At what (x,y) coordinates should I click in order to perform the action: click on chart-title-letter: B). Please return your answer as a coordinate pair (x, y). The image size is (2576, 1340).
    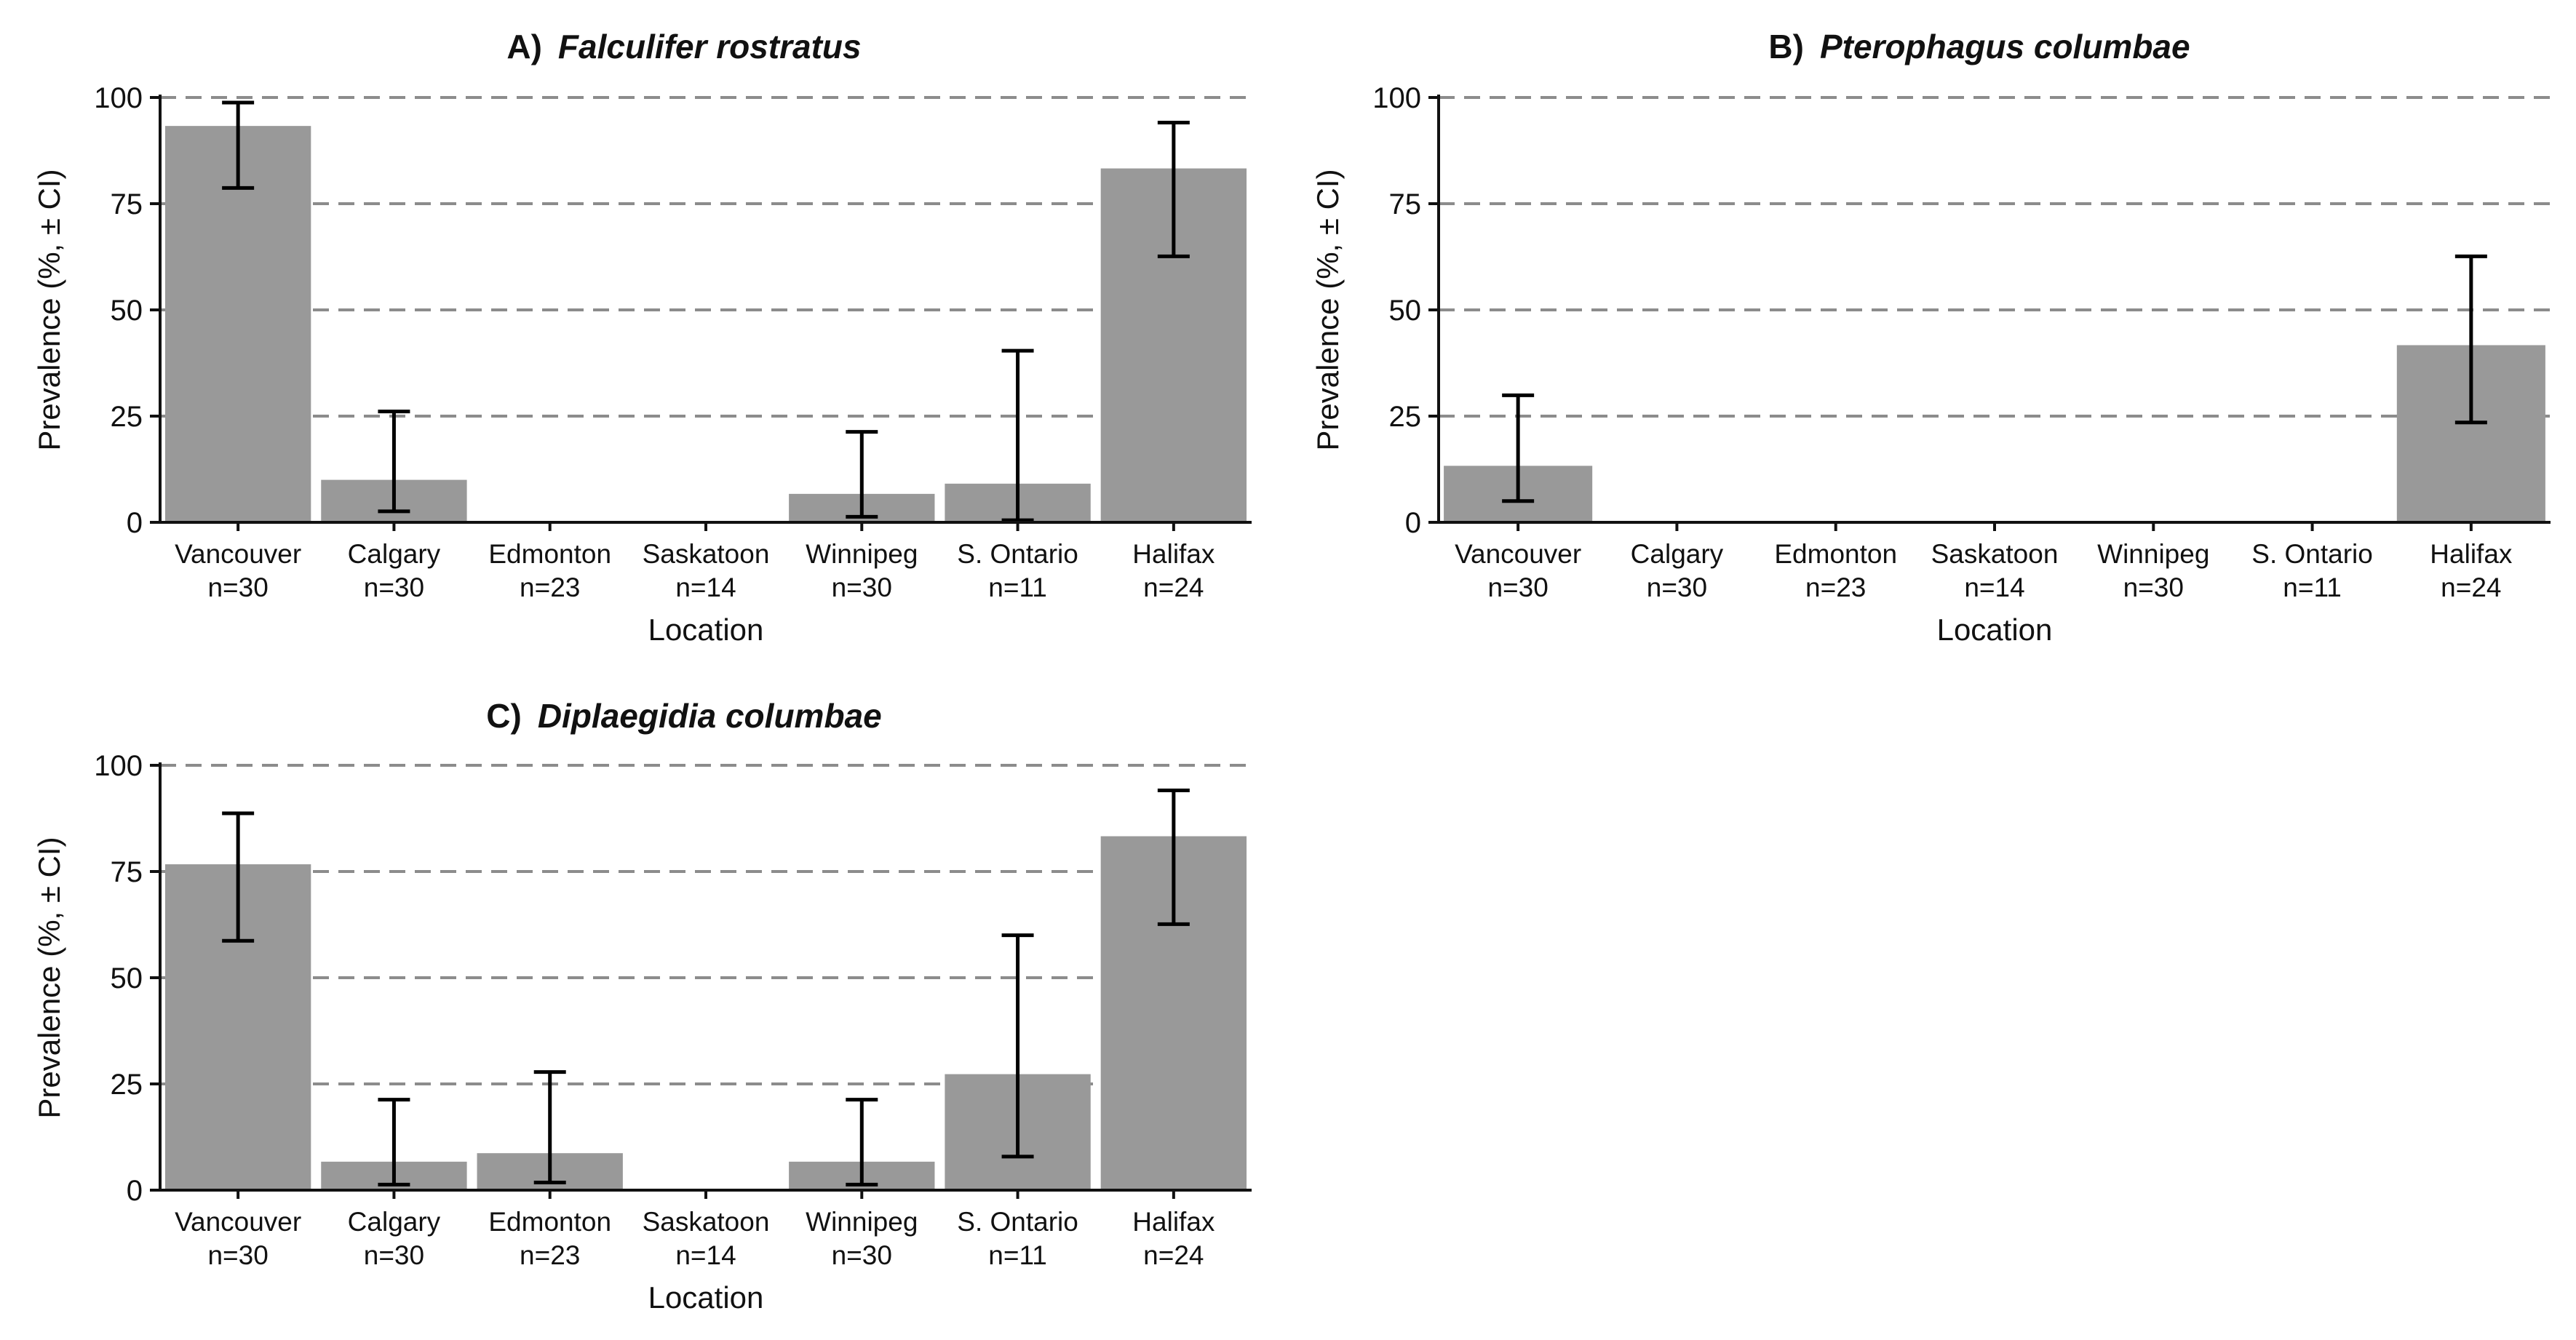
    Looking at the image, I should click on (1786, 46).